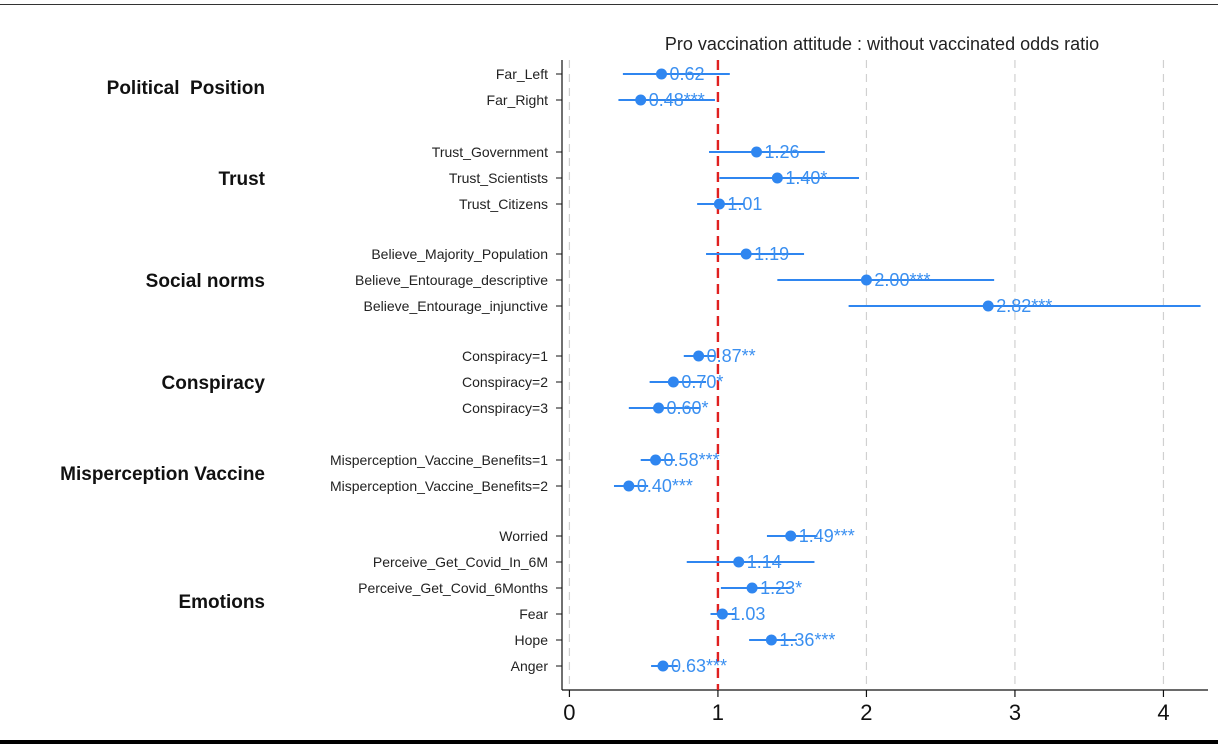 This screenshot has height=744, width=1218. I want to click on x-tick-label: 1, so click(718, 712).